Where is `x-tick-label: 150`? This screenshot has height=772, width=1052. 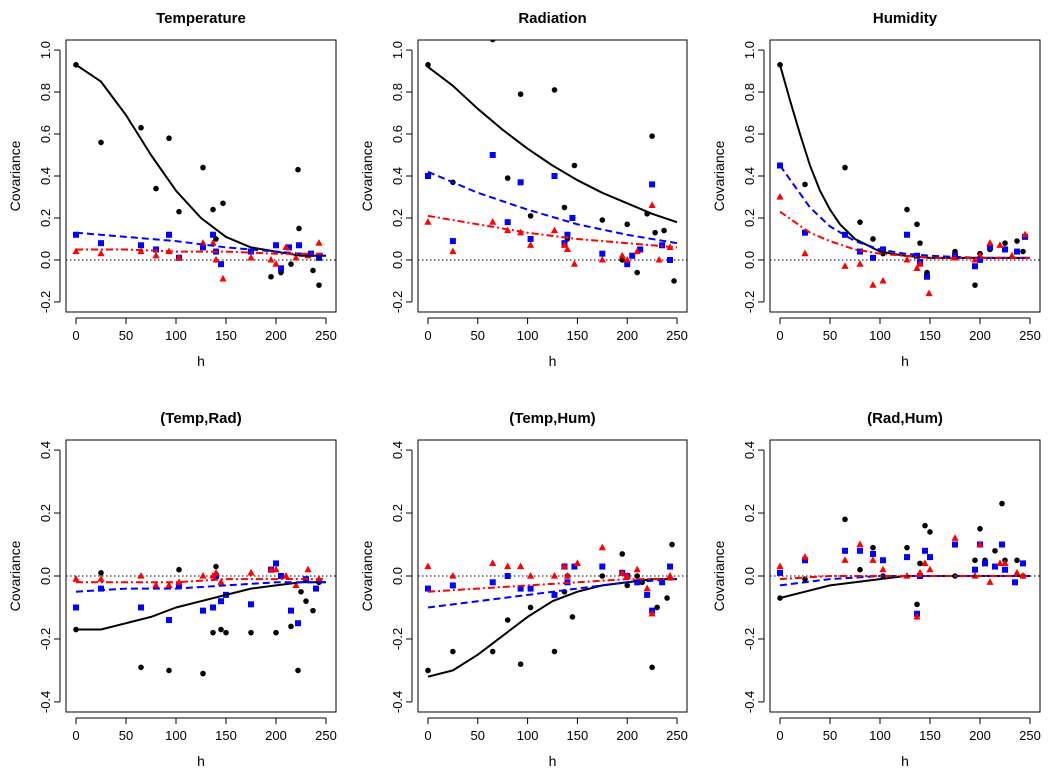
x-tick-label: 150 is located at coordinates (930, 735).